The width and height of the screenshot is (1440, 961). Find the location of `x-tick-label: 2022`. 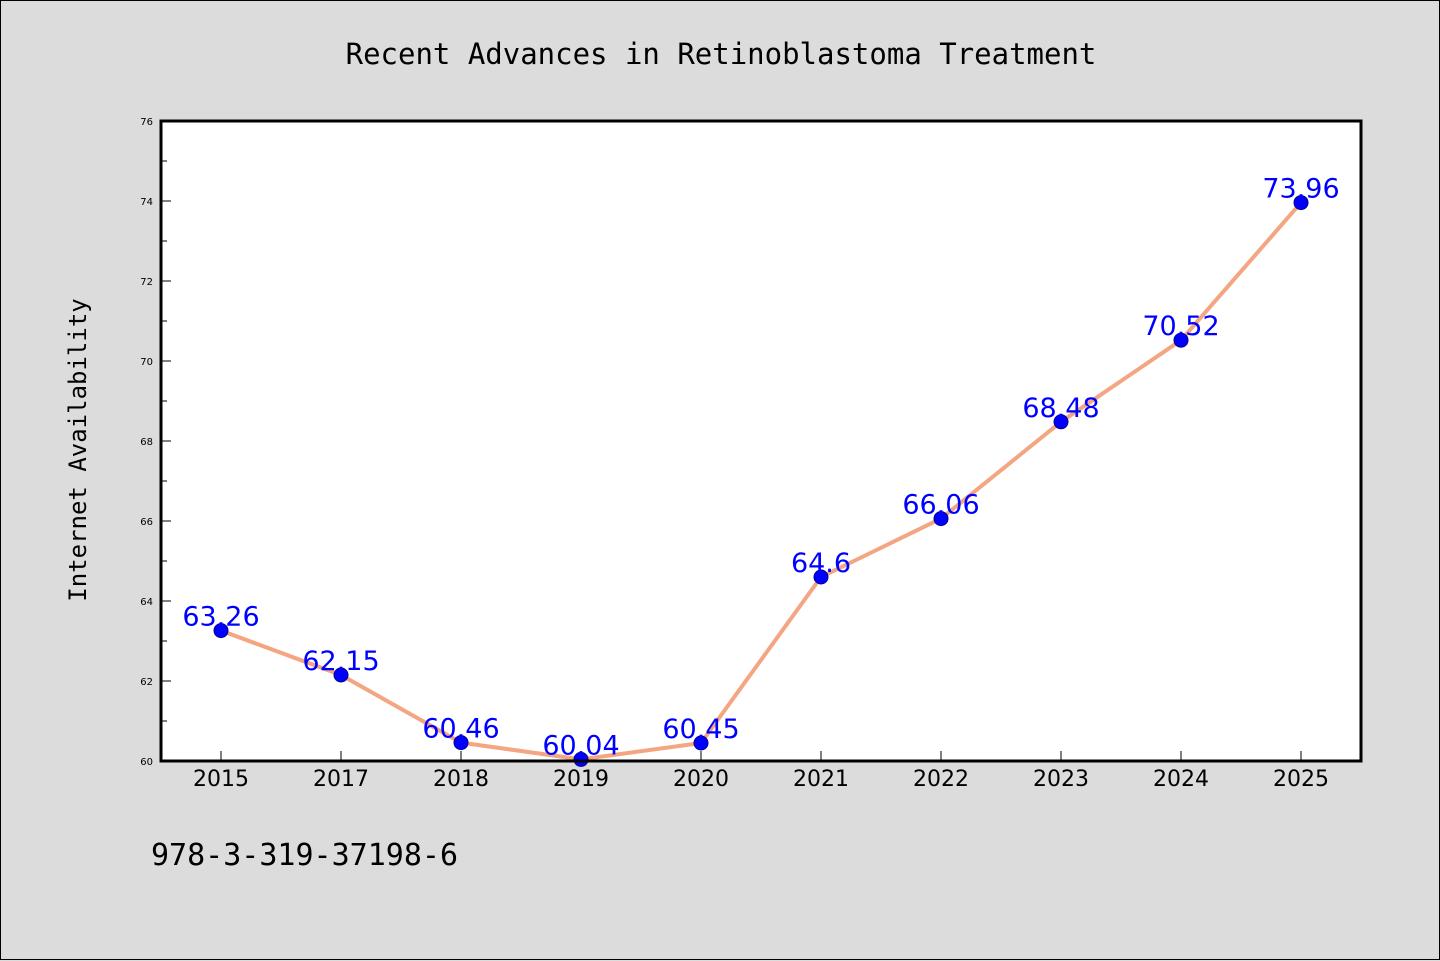

x-tick-label: 2022 is located at coordinates (941, 779).